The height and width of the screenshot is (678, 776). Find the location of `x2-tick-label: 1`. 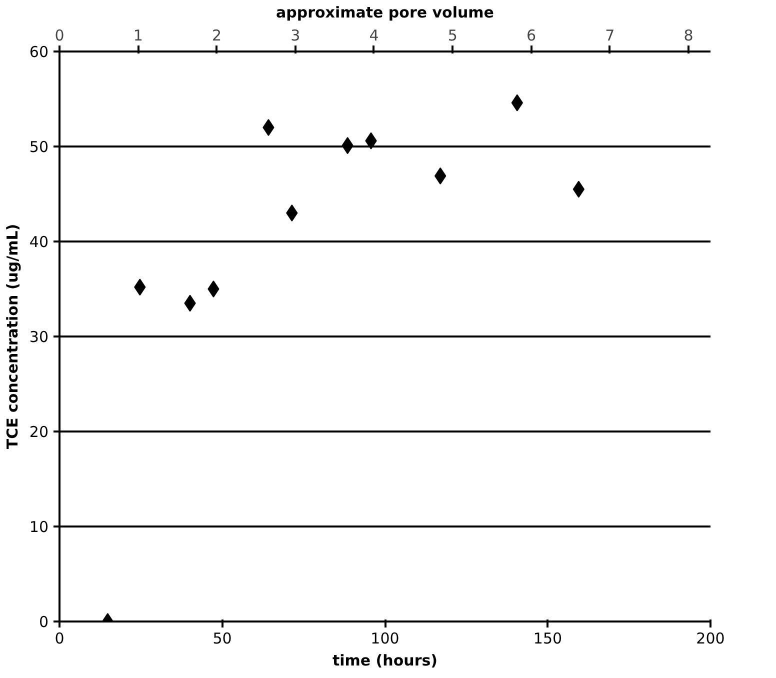

x2-tick-label: 1 is located at coordinates (138, 35).